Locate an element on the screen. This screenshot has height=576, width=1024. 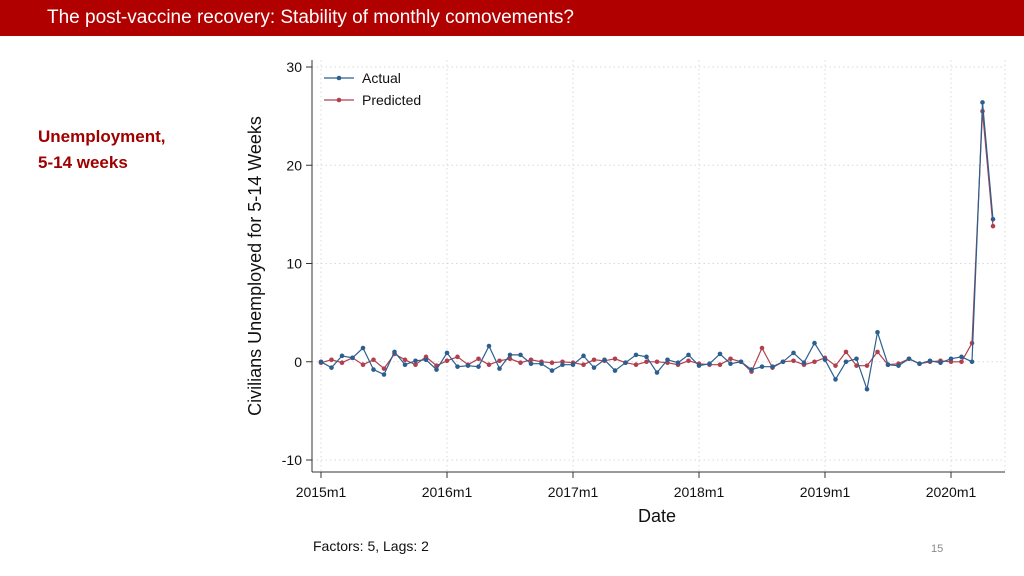
x-tick-label: 2016m1 is located at coordinates (447, 492).